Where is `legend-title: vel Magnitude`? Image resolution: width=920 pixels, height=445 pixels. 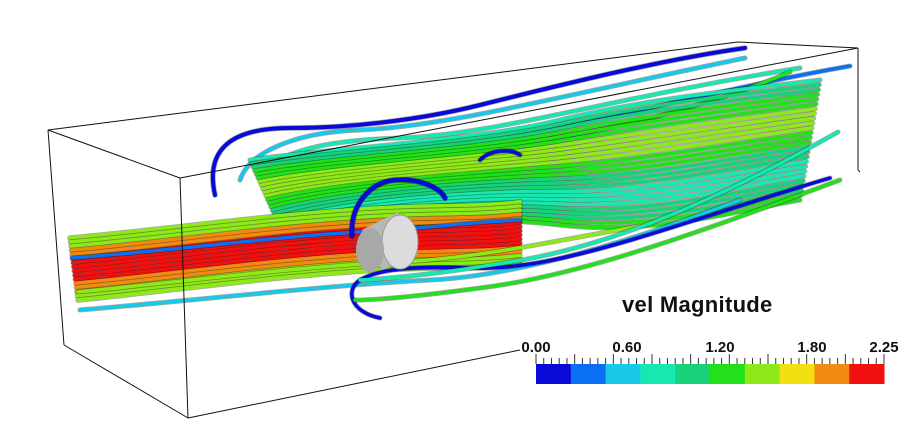 legend-title: vel Magnitude is located at coordinates (697, 304).